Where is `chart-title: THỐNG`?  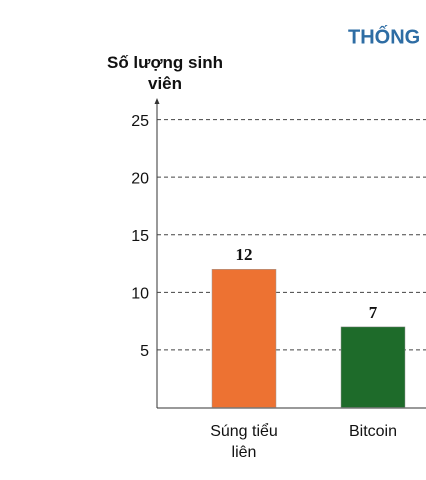 chart-title: THỐNG is located at coordinates (384, 36).